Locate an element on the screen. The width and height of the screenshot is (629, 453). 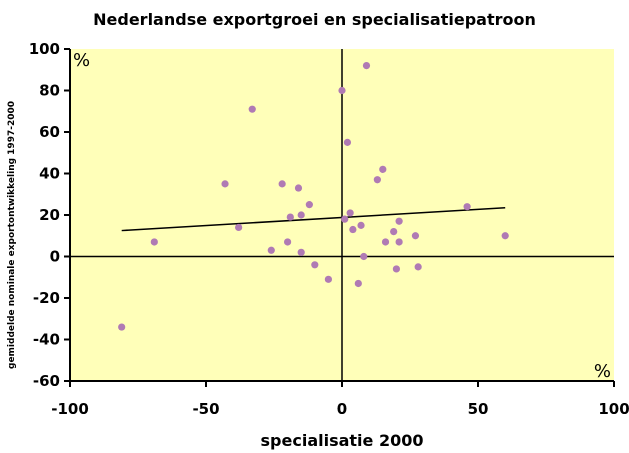
y-tick-label: 20 is located at coordinates (49, 215).